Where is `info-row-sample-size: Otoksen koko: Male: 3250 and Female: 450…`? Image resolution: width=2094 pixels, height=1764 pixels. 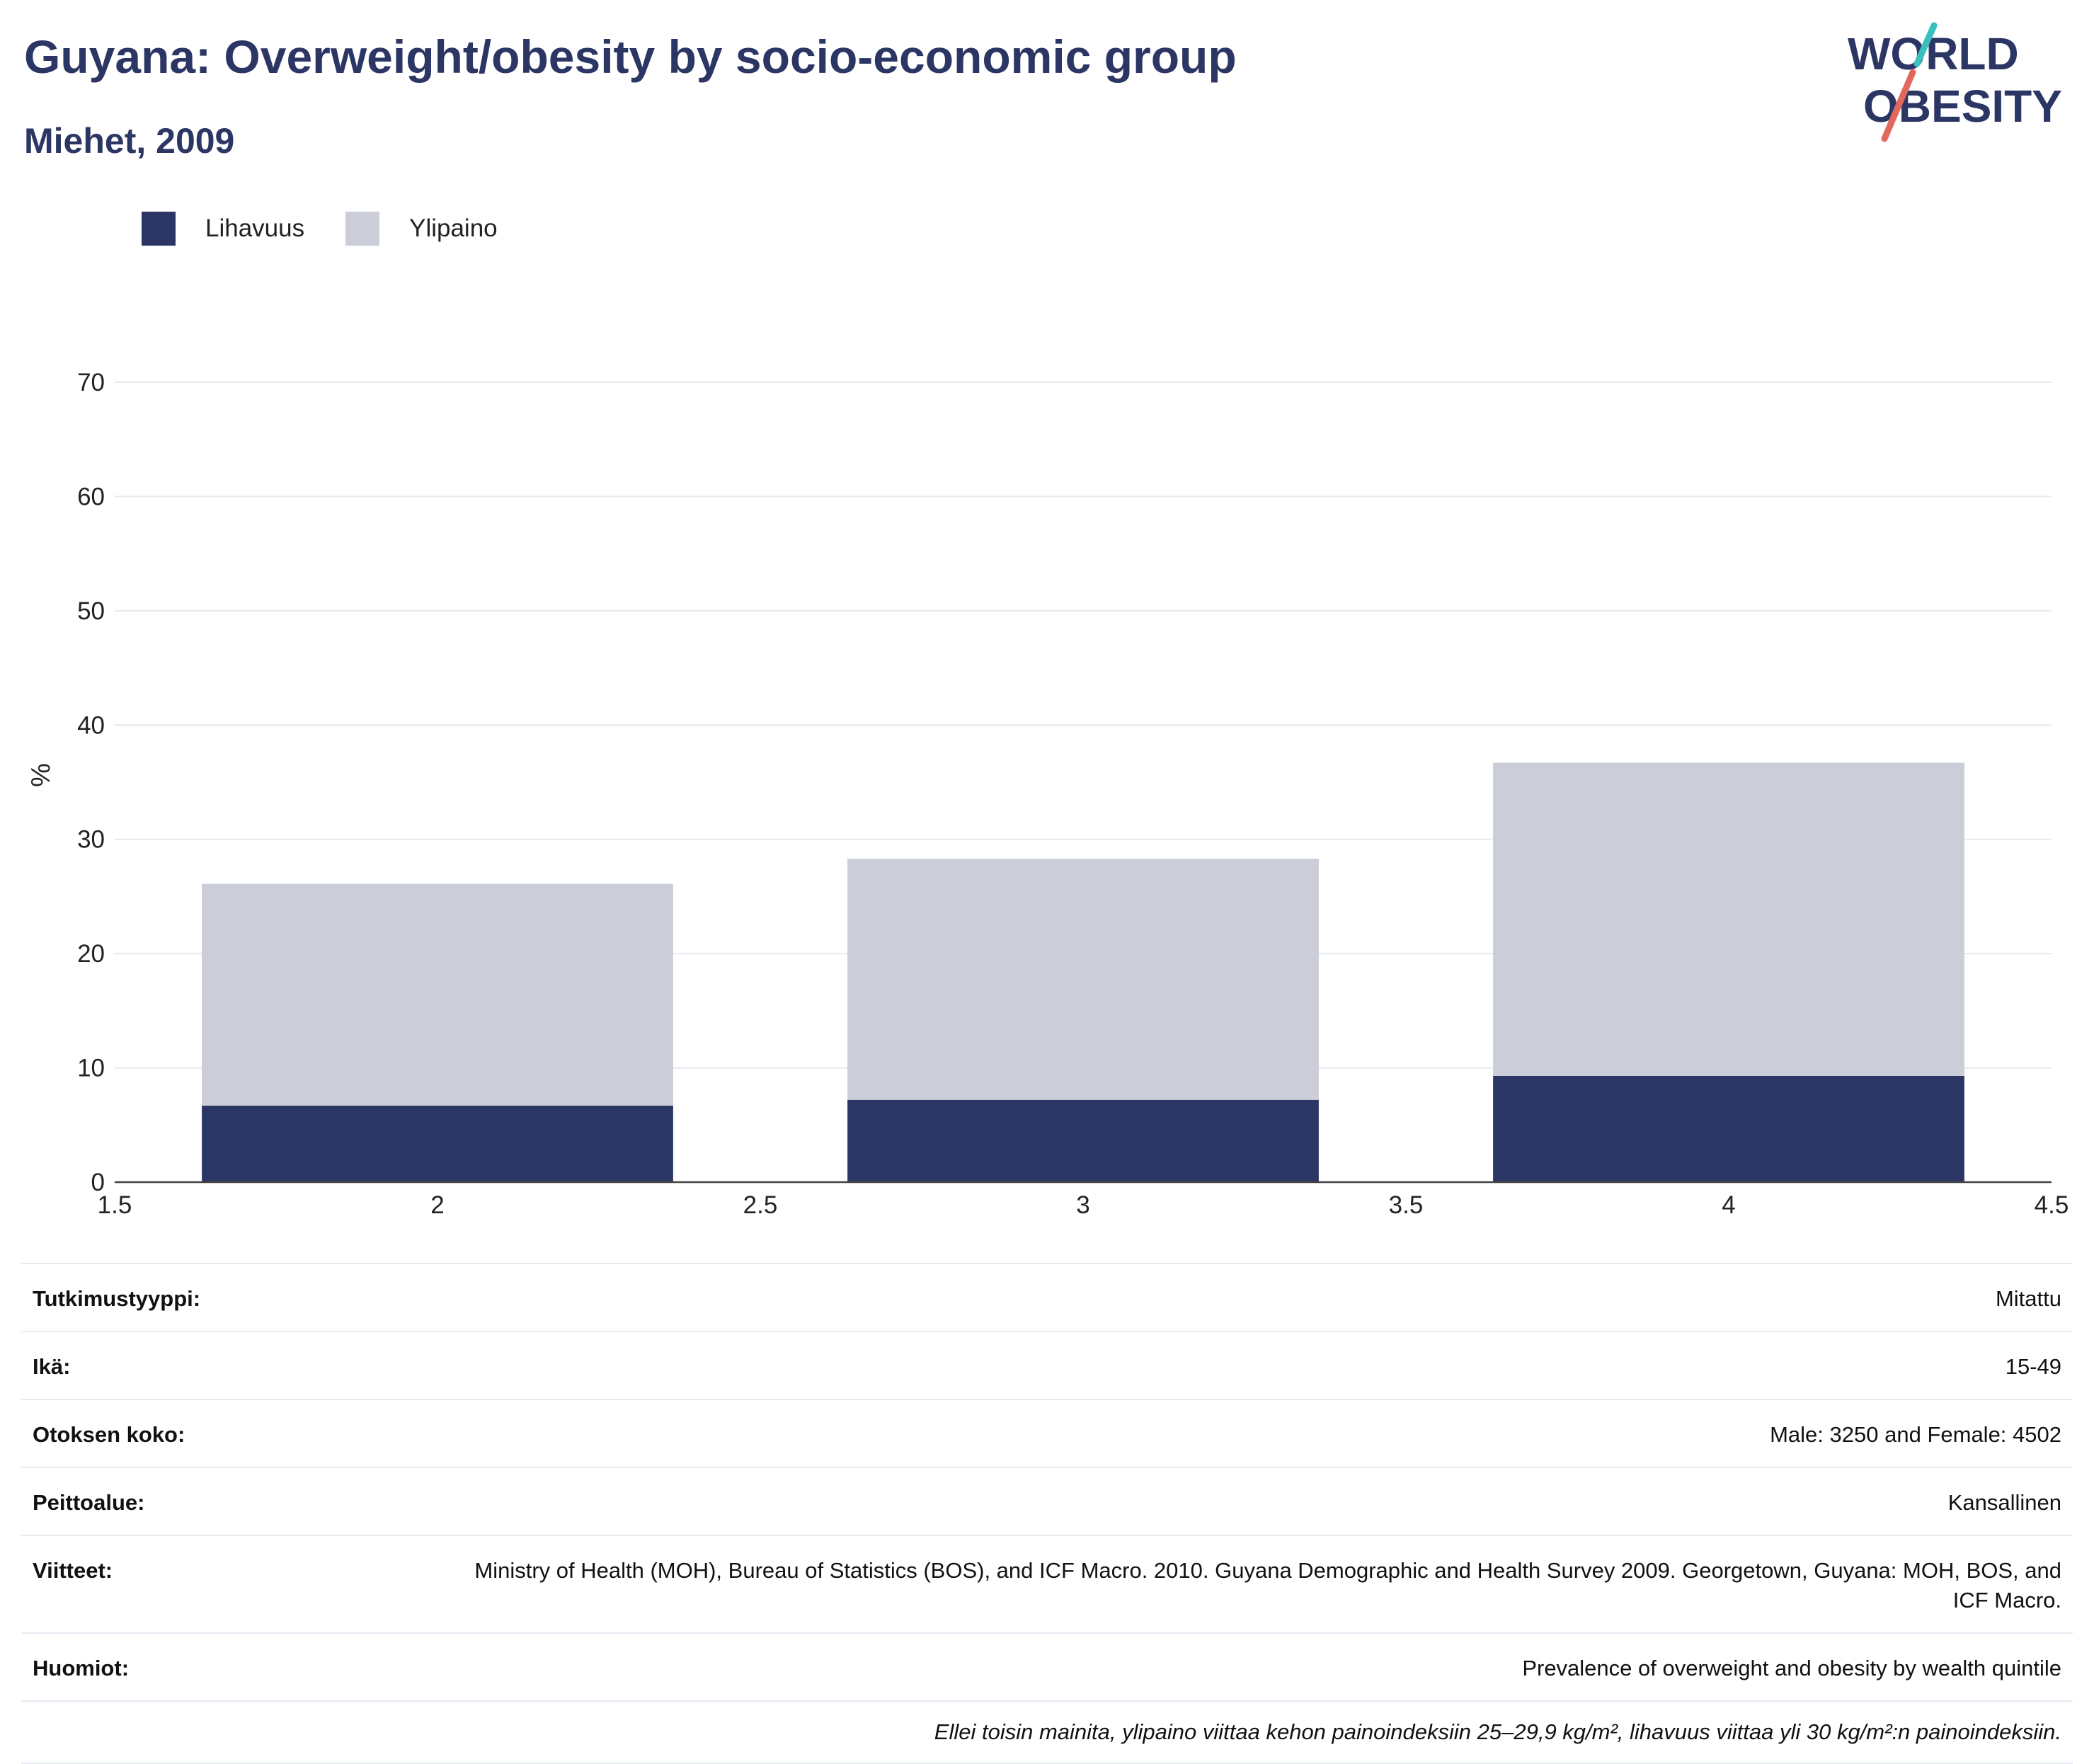
info-row-sample-size: Otoksen koko: Male: 3250 and Female: 450… is located at coordinates (1047, 1434).